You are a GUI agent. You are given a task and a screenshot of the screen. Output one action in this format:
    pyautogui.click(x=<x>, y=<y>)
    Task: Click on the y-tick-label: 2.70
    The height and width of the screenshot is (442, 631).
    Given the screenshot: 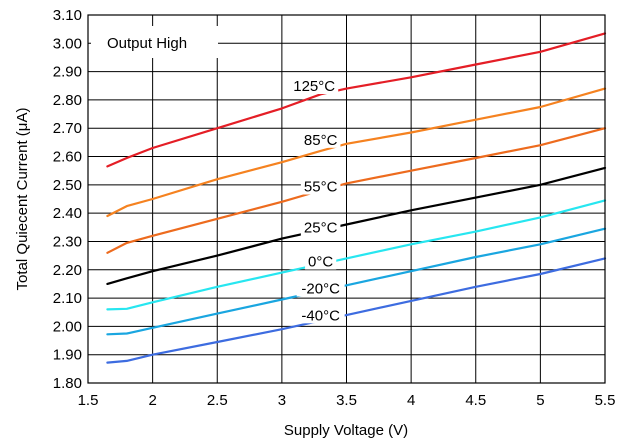 What is the action you would take?
    pyautogui.click(x=67, y=128)
    